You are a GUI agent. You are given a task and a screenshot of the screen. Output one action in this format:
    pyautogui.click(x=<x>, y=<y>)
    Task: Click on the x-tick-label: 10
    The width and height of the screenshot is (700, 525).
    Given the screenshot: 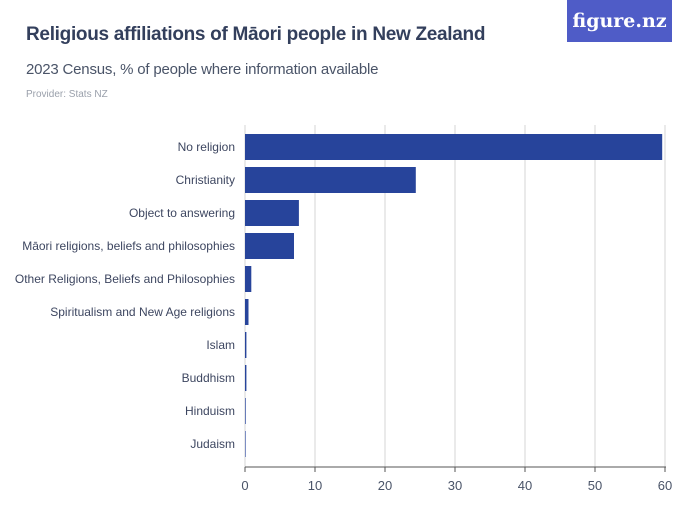 What is the action you would take?
    pyautogui.click(x=315, y=485)
    